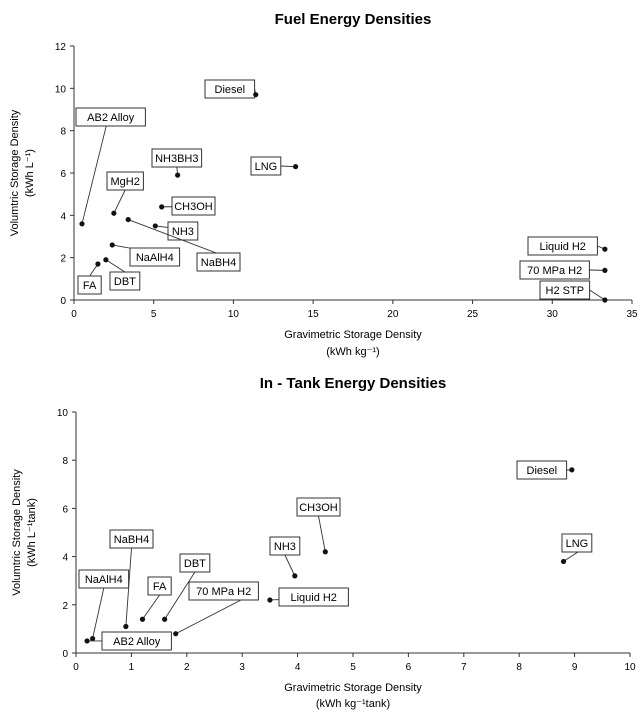 The height and width of the screenshot is (719, 638). What do you see at coordinates (65, 509) in the screenshot?
I see `y-tick-label: 6` at bounding box center [65, 509].